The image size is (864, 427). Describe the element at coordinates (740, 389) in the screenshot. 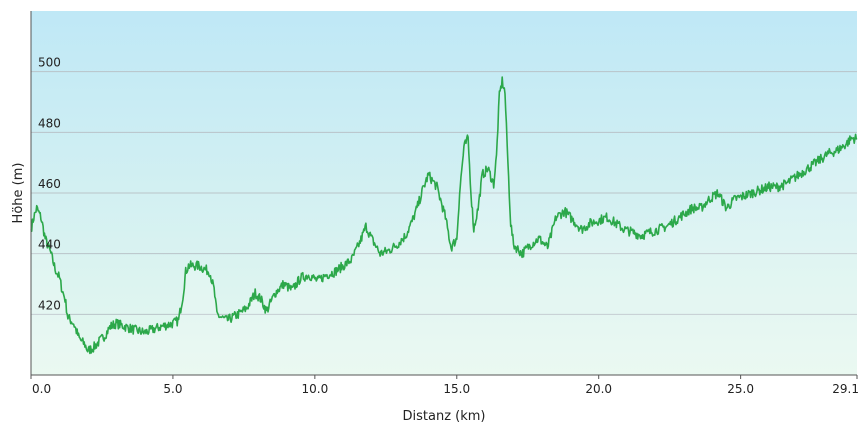

I see `x-tick-label: 25.0` at that location.